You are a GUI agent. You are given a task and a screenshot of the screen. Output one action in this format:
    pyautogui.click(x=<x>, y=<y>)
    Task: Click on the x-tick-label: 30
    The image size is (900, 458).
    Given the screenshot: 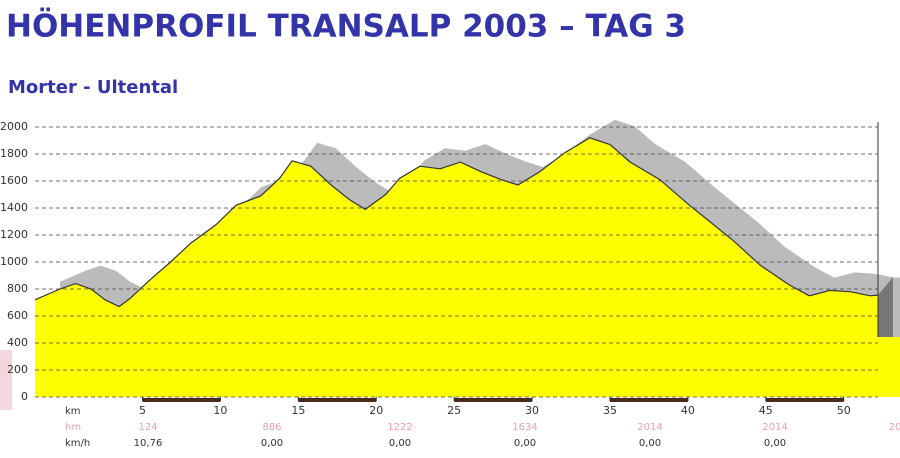 What is the action you would take?
    pyautogui.click(x=532, y=410)
    